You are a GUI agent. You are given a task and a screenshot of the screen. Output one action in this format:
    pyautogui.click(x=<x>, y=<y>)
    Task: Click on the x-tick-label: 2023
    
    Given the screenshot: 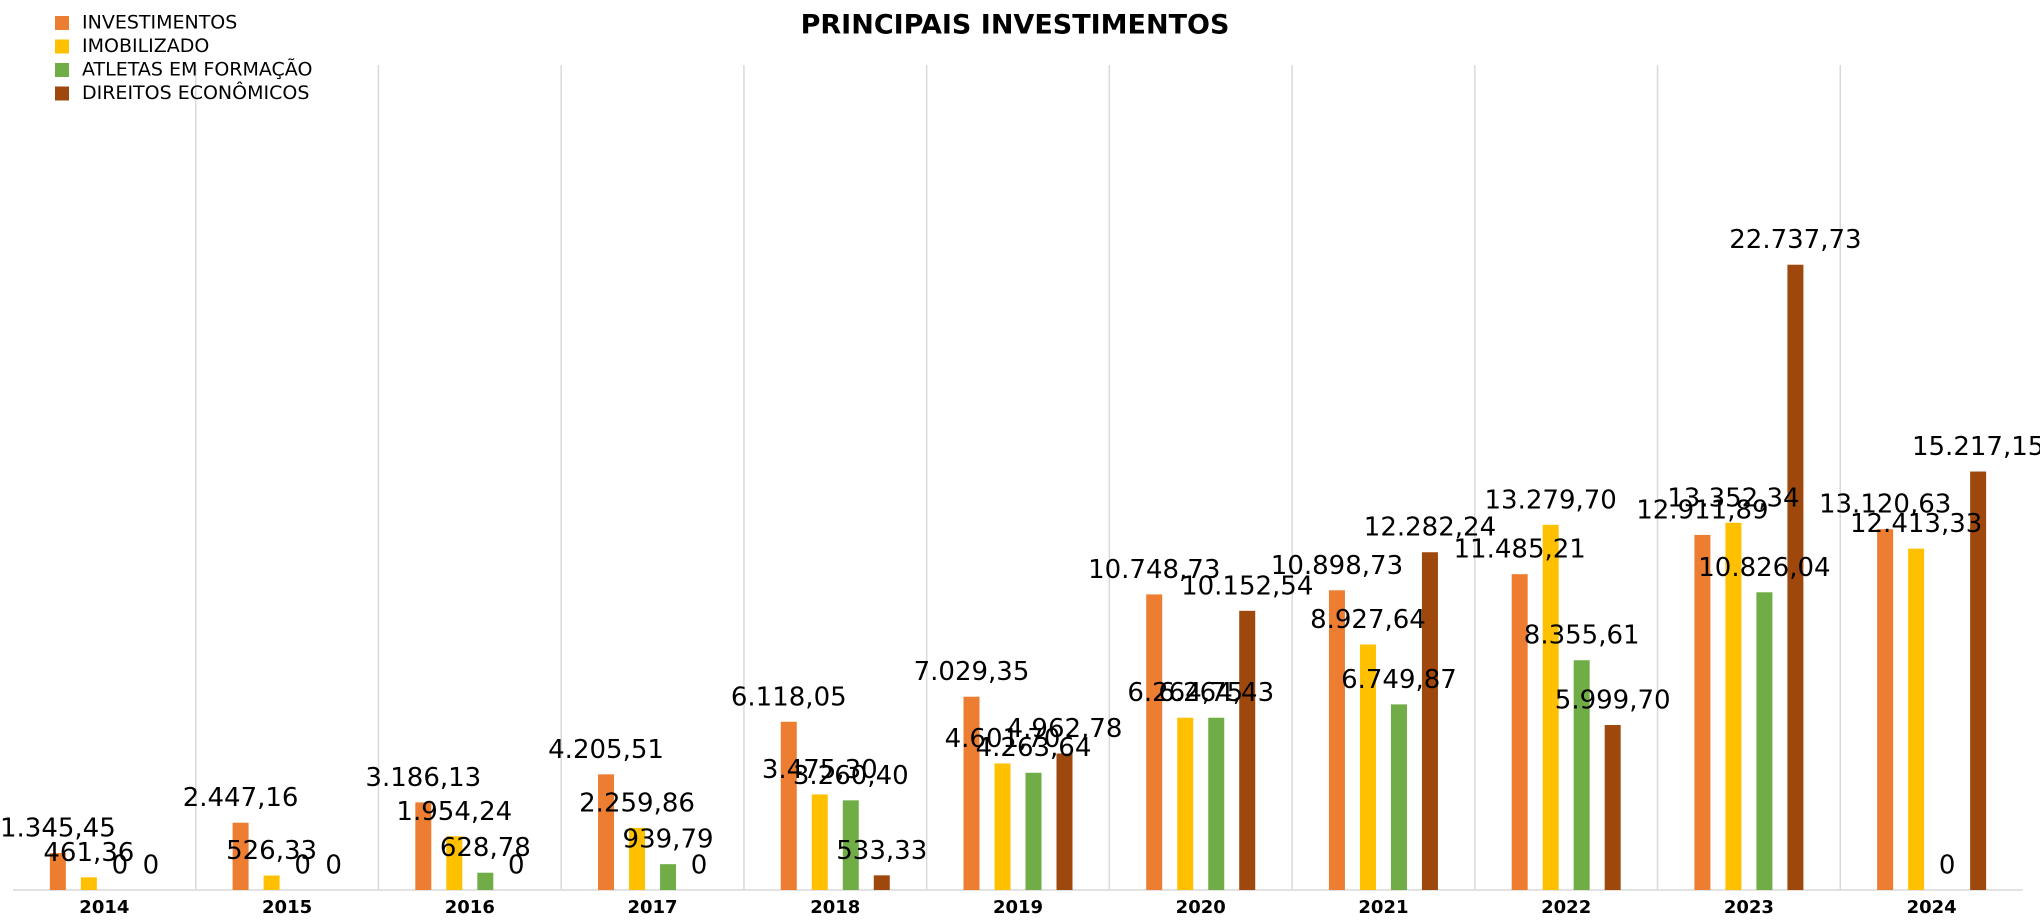 What is the action you would take?
    pyautogui.click(x=1749, y=907)
    